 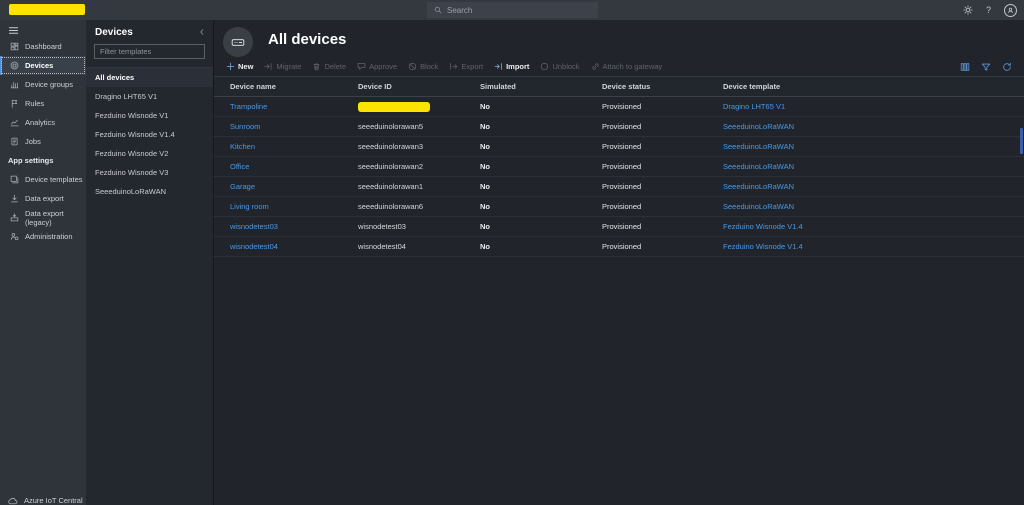 I want to click on refresh-icon, so click(x=1007, y=67).